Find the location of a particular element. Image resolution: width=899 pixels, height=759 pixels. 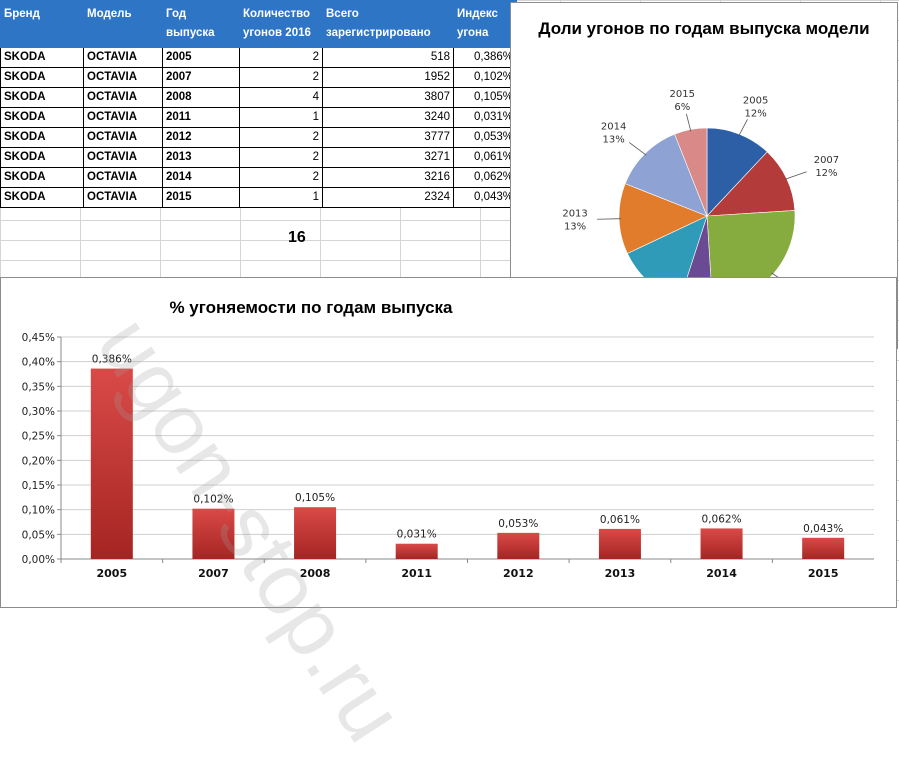

bar-data-label: 0,102% is located at coordinates (213, 500).